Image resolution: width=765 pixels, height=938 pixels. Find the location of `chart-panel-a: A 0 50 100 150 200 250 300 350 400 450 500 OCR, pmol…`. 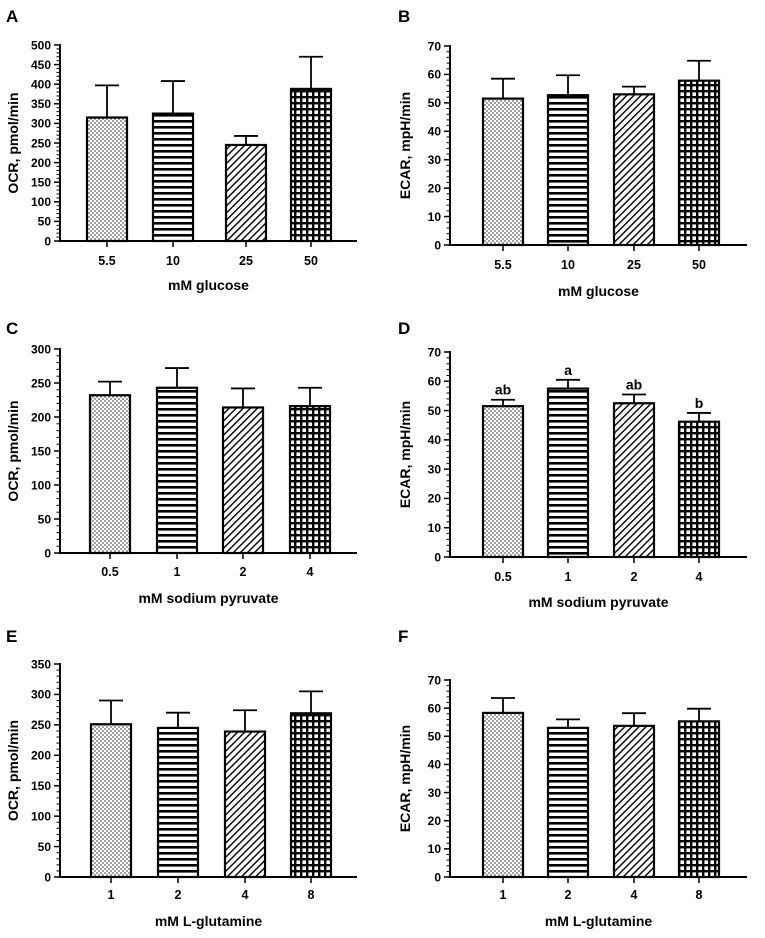

chart-panel-a: A 0 50 100 150 200 250 300 350 400 450 500 OCR, pmol… is located at coordinates (181, 150).